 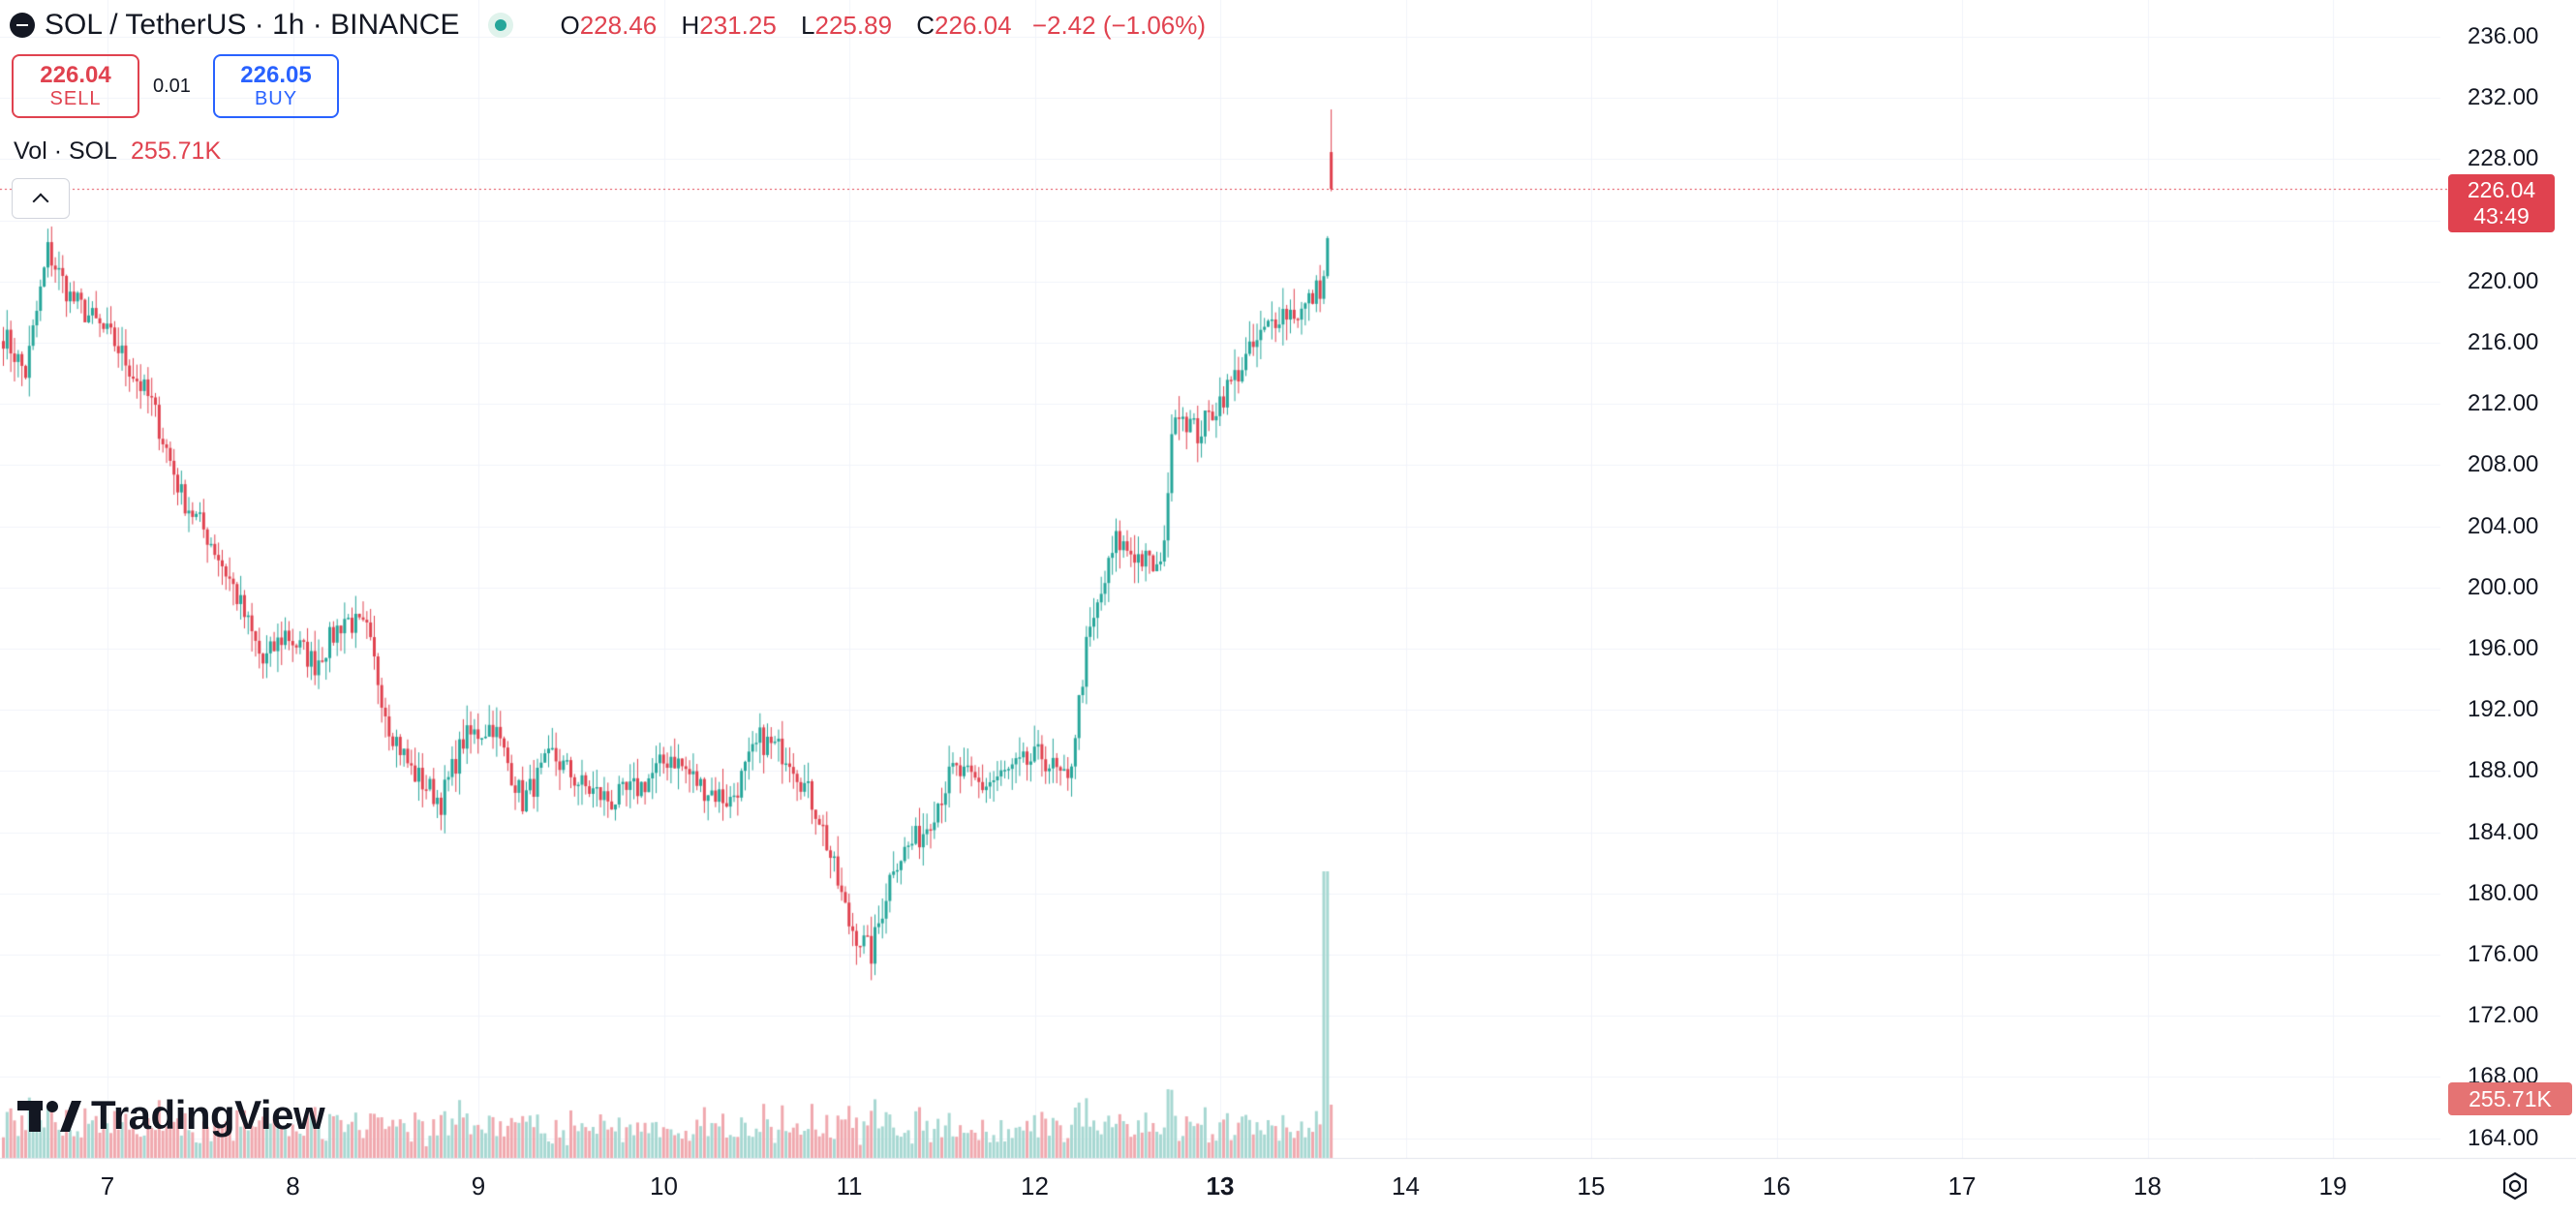 What do you see at coordinates (208, 1115) in the screenshot?
I see `tradingview-wordmark: TradingView` at bounding box center [208, 1115].